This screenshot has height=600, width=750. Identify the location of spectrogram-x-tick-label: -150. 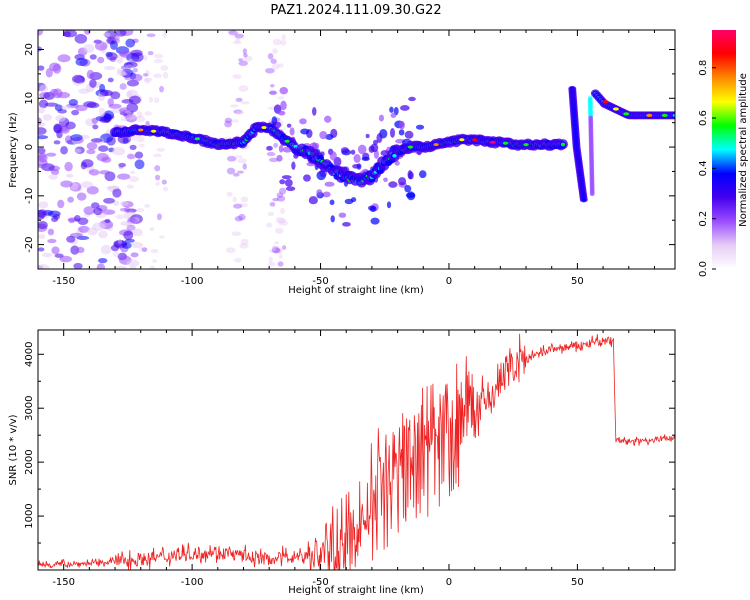
(63, 281).